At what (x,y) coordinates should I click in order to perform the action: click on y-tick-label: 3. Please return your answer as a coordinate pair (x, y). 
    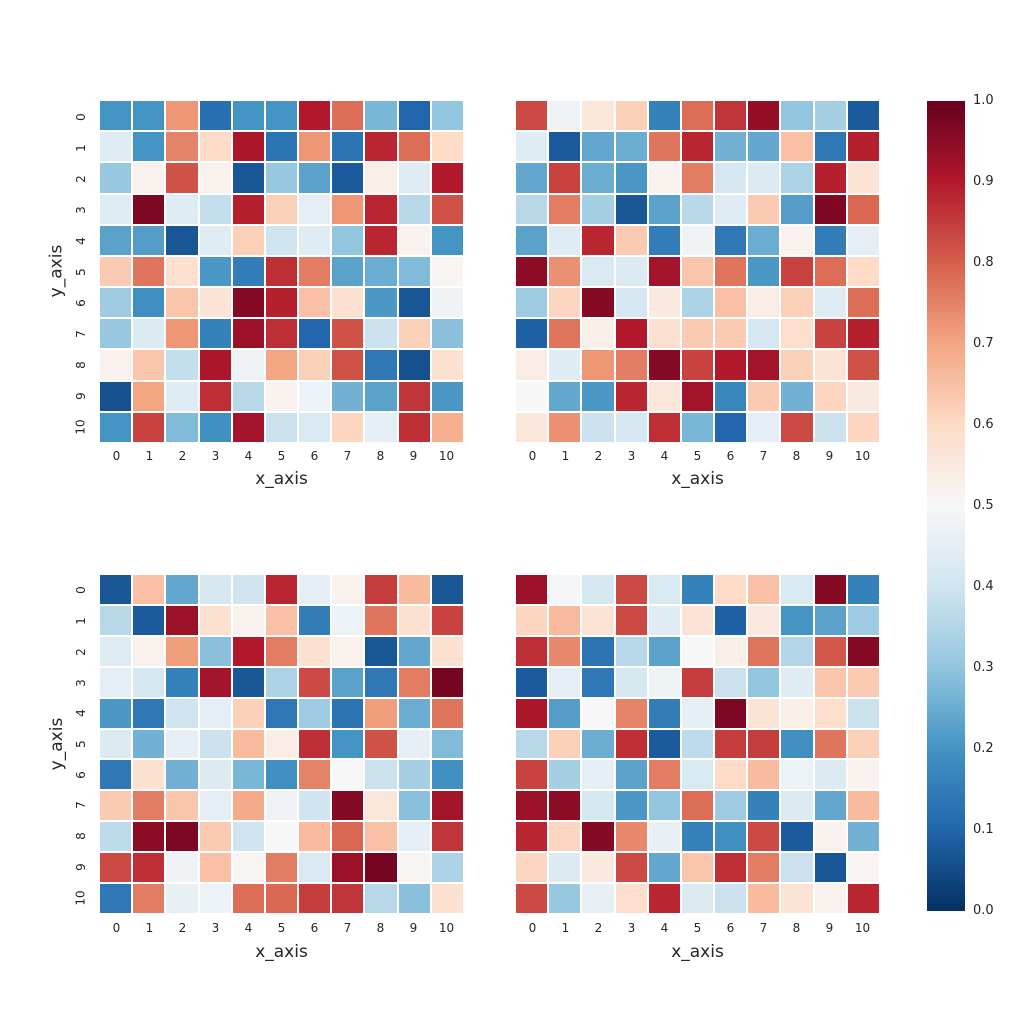
    Looking at the image, I should click on (80, 209).